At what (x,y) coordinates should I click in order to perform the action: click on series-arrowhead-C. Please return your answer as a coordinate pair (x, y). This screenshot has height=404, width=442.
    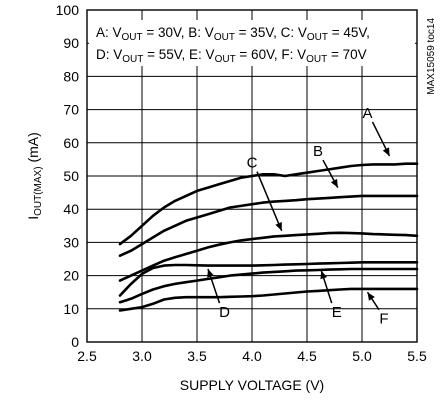
    Looking at the image, I should click on (278, 226).